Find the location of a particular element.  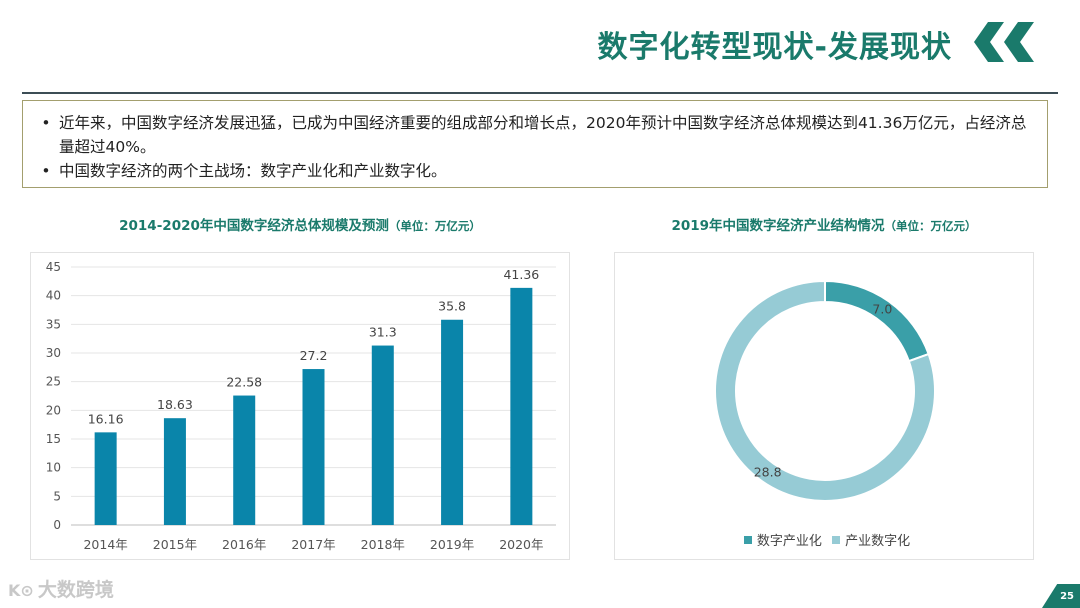

donut-chart-title-text: 2019年中国数字经济产业结构情况 is located at coordinates (778, 226).